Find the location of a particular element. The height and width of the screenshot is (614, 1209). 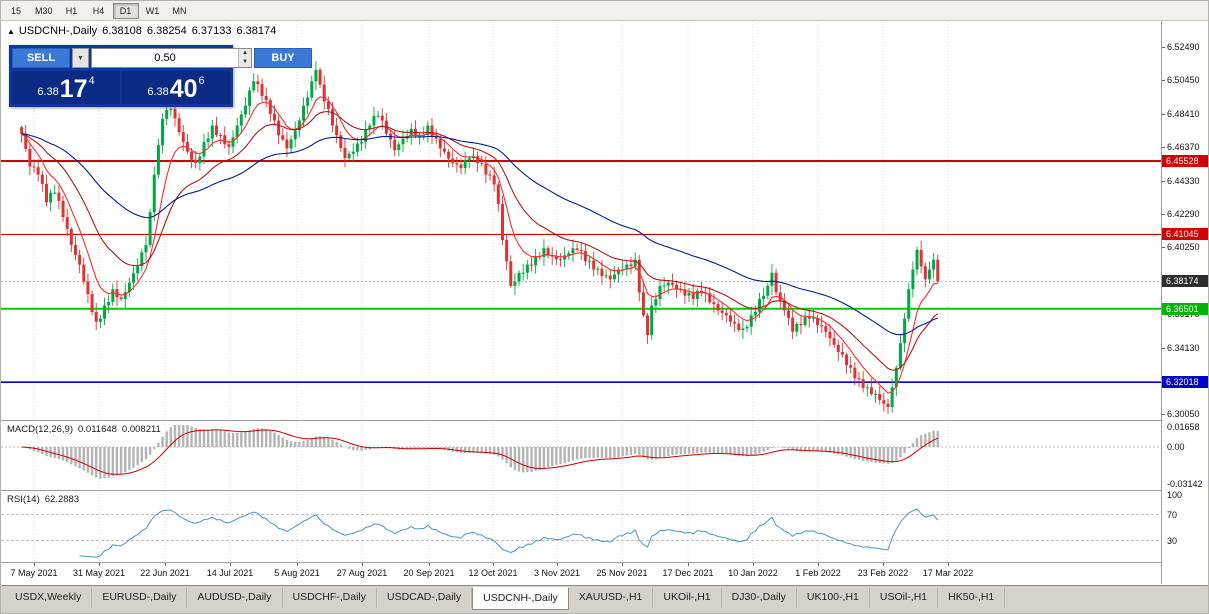

chart-tab-usdx-weekly: USDX,Weekly is located at coordinates (49, 598).